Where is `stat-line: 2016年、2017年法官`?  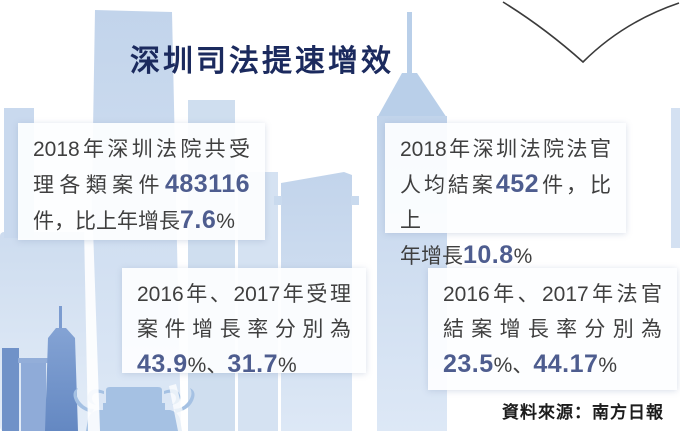 stat-line: 2016年、2017年法官 is located at coordinates (552, 294).